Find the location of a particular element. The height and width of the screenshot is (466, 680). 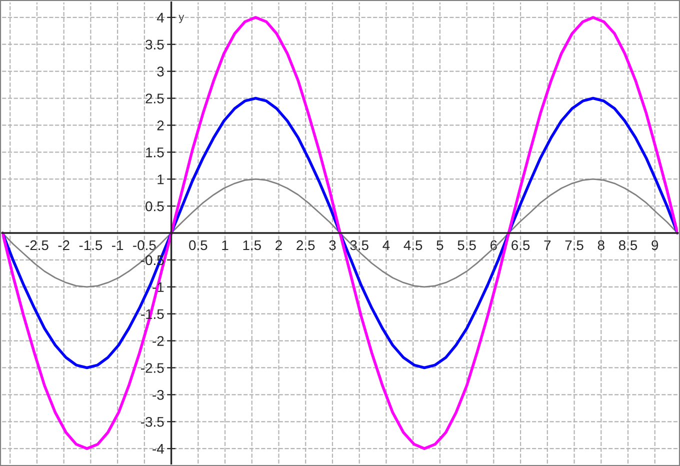

x-tick-label: -2.5 is located at coordinates (37, 245).